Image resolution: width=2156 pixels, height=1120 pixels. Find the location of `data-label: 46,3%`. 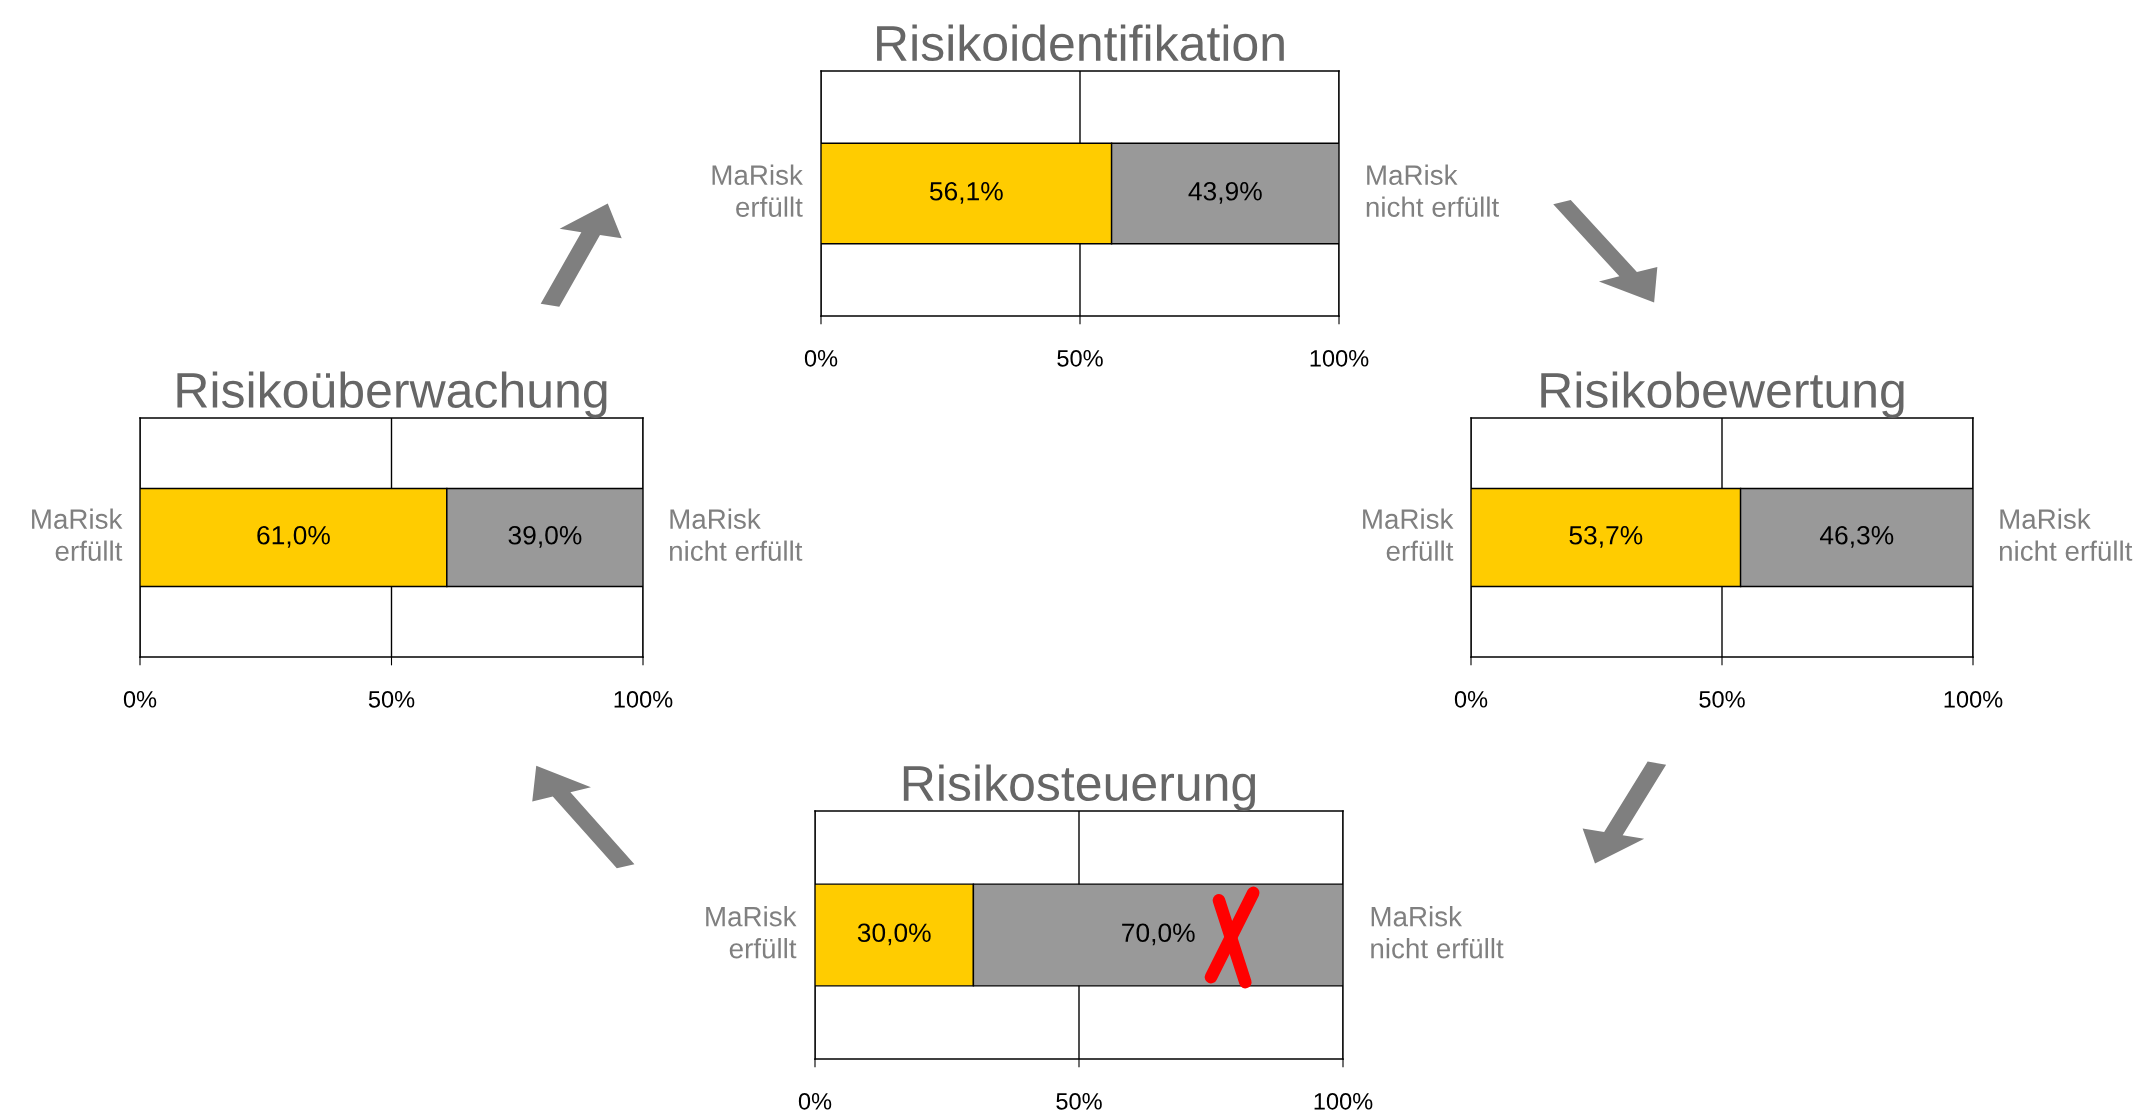

data-label: 46,3% is located at coordinates (1856, 536).